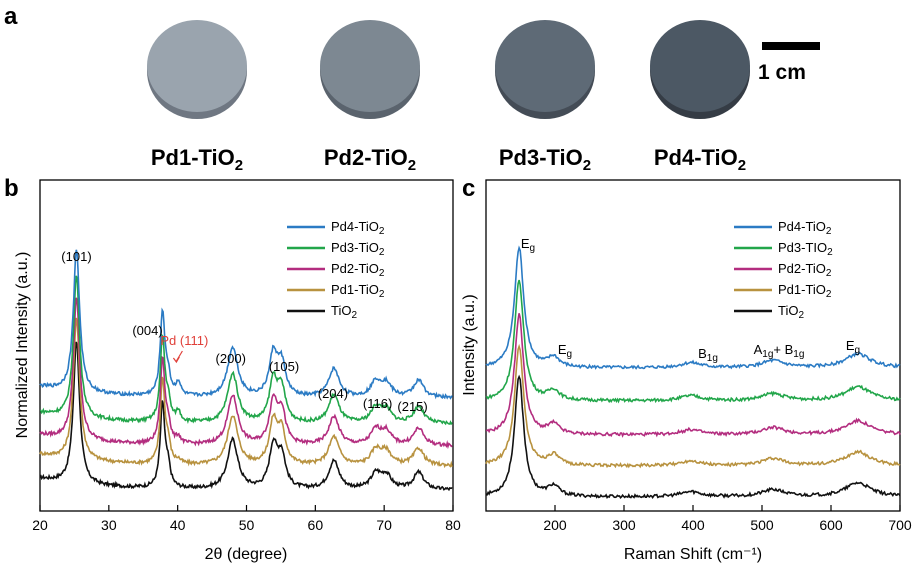 The image size is (917, 568). I want to click on scale-bar-line, so click(791, 46).